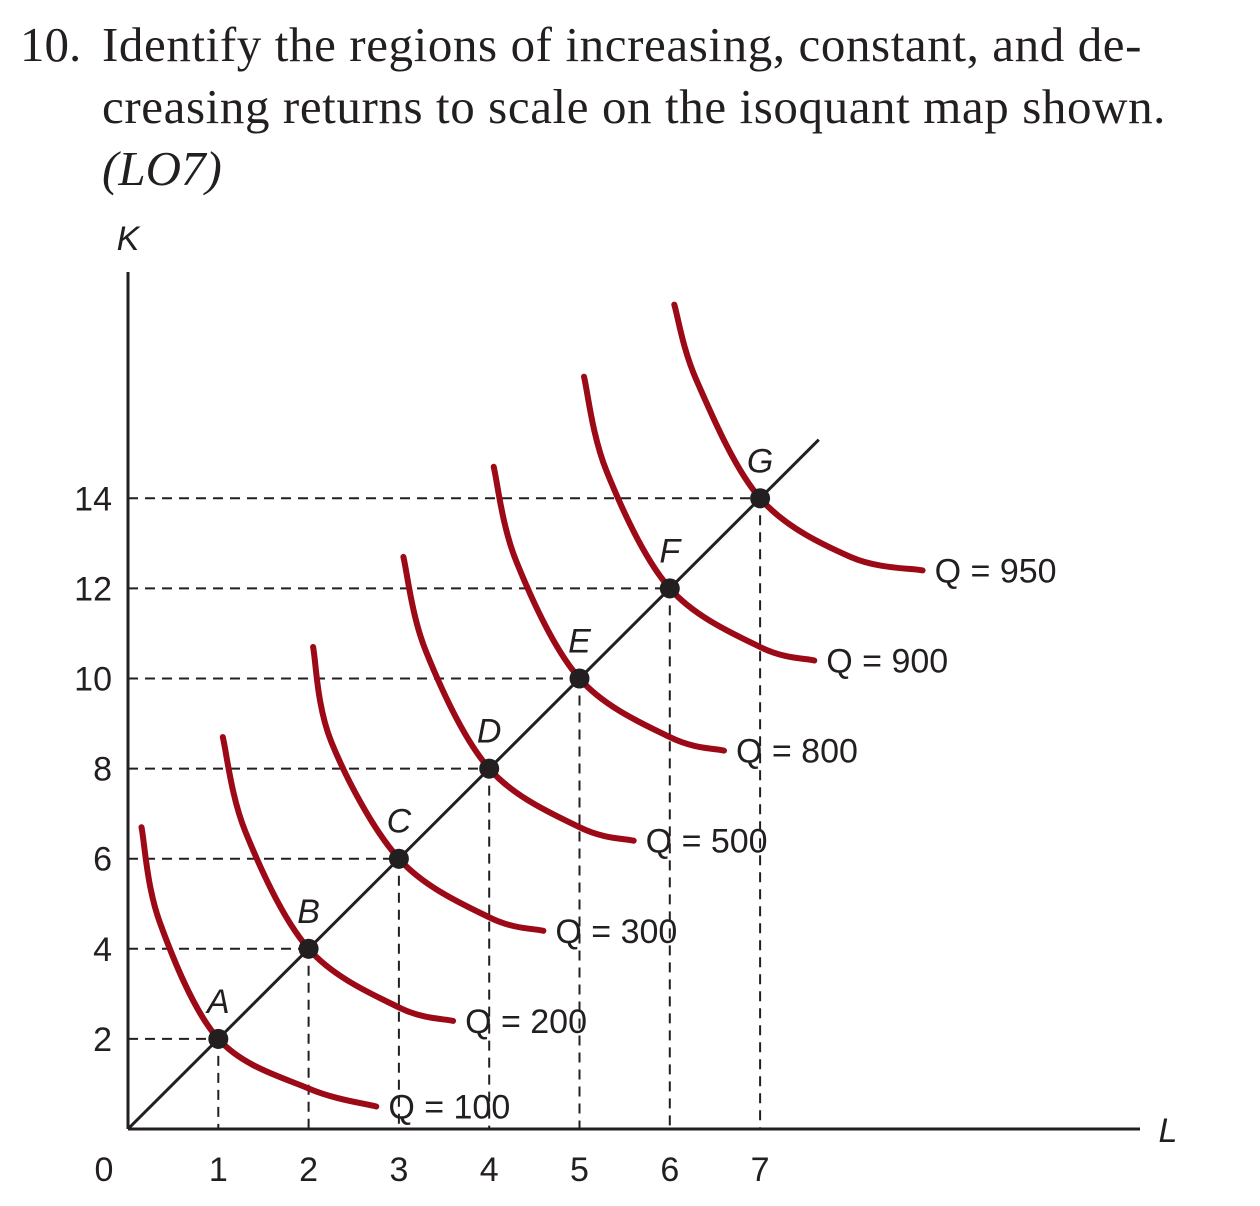  Describe the element at coordinates (93, 589) in the screenshot. I see `y-tick-label-12: 12` at that location.